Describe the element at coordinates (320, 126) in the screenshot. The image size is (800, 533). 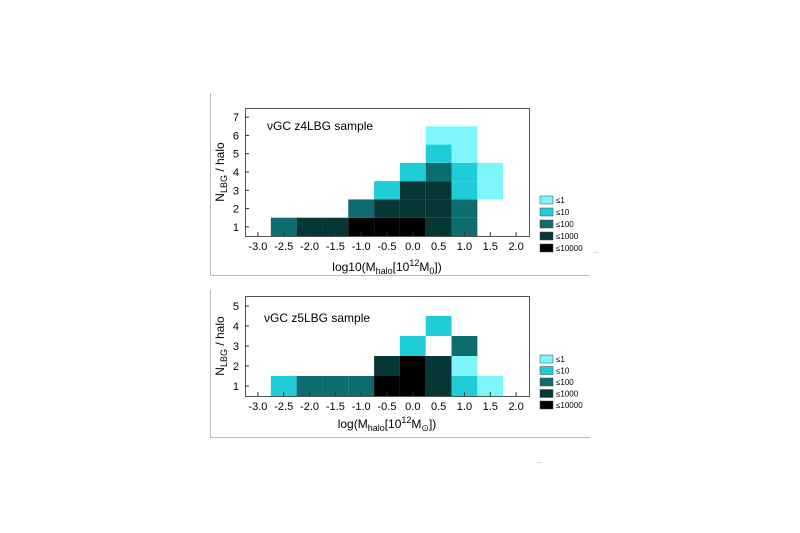
I see `chart-title: νGC z4LBG sample` at that location.